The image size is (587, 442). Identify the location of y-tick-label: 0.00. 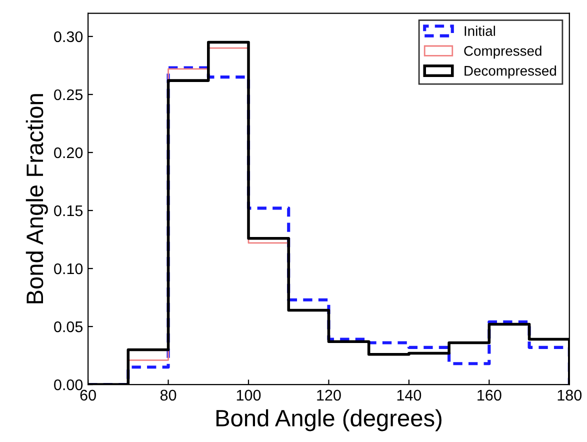
(68, 384).